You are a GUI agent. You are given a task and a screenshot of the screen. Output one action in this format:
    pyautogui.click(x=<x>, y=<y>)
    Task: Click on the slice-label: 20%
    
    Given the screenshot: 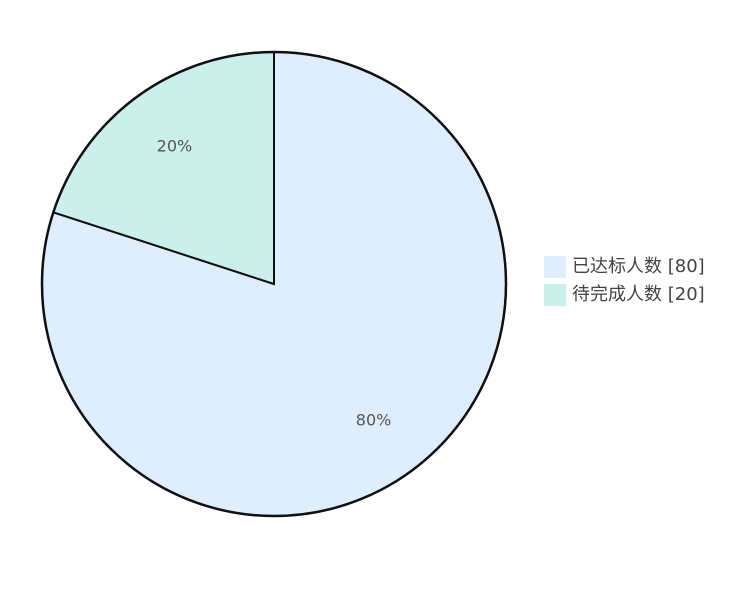 What is the action you would take?
    pyautogui.click(x=175, y=145)
    